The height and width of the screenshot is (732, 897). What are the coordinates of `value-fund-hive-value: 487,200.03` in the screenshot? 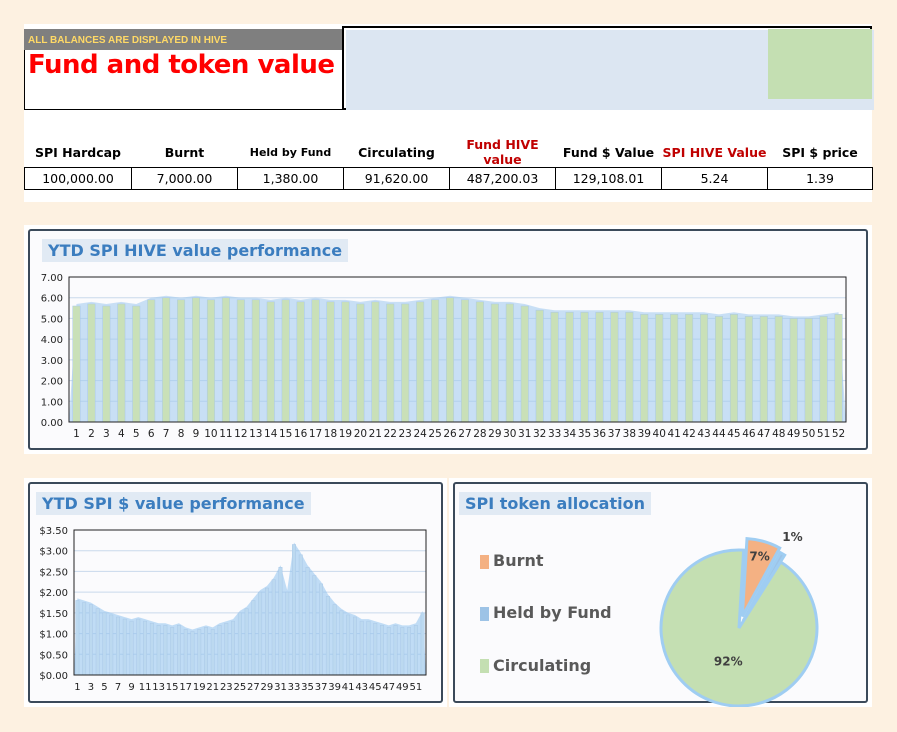 It's located at (502, 178).